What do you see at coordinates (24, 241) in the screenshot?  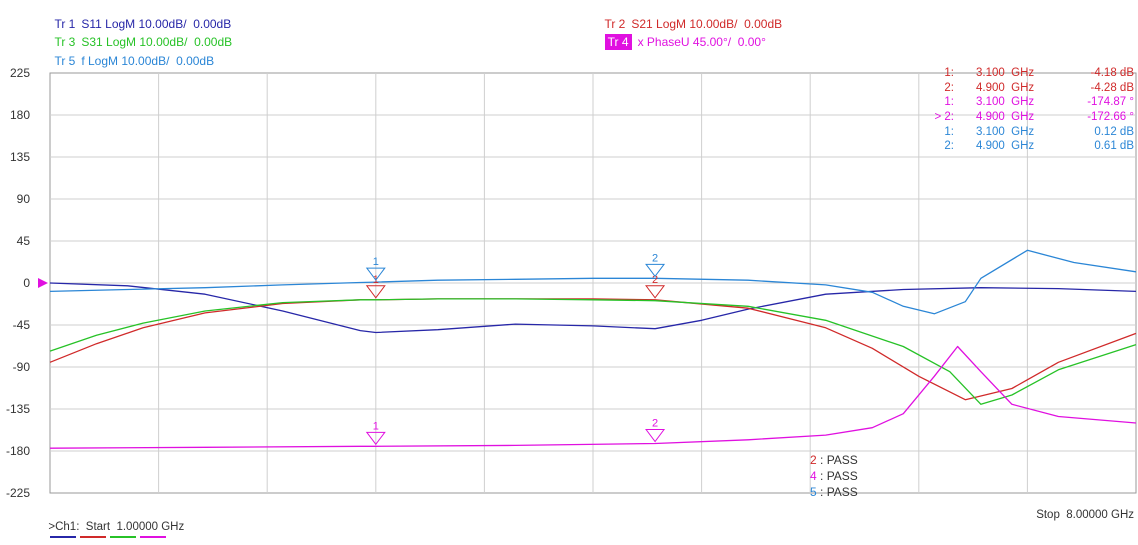 I see `y-tick-label: 45` at bounding box center [24, 241].